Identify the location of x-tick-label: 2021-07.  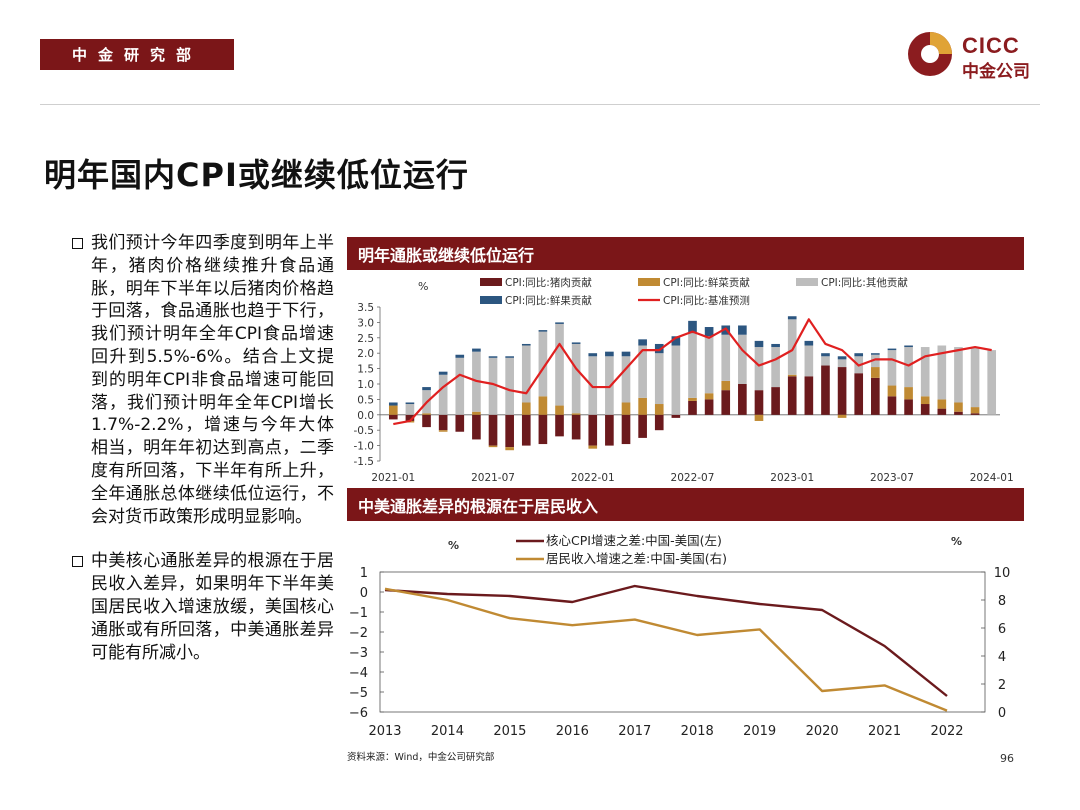
(493, 478).